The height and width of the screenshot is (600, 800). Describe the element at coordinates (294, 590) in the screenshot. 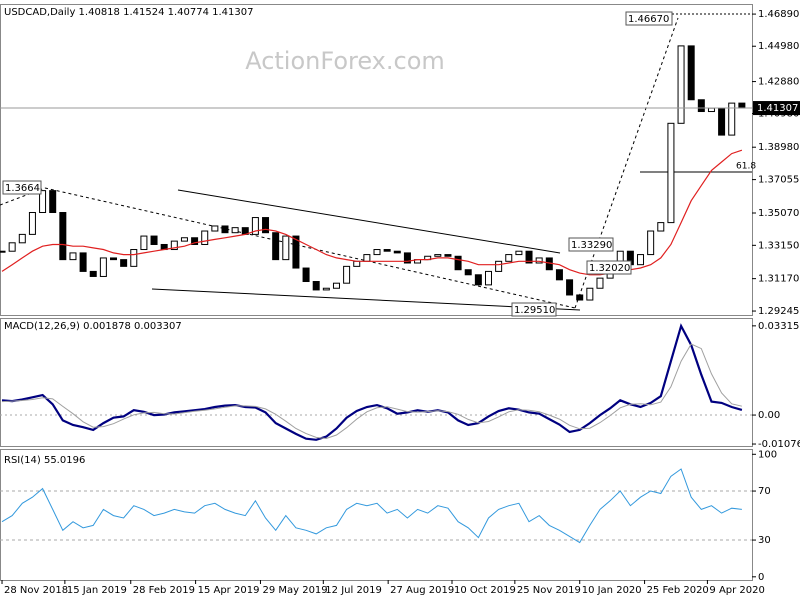

I see `x-tick-label: 29 May 2019` at that location.